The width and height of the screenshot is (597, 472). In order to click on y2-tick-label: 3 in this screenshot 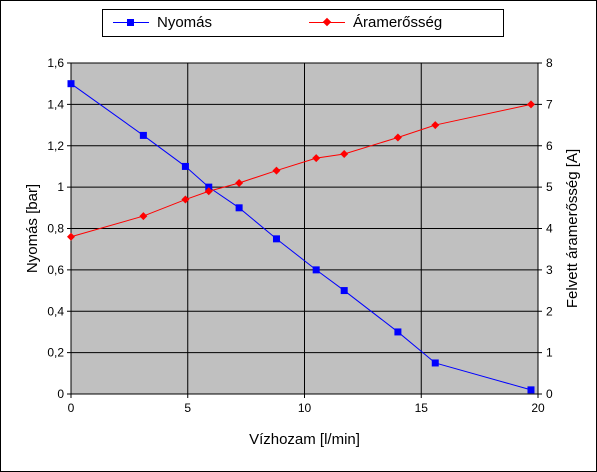, I will do `click(549, 270)`.